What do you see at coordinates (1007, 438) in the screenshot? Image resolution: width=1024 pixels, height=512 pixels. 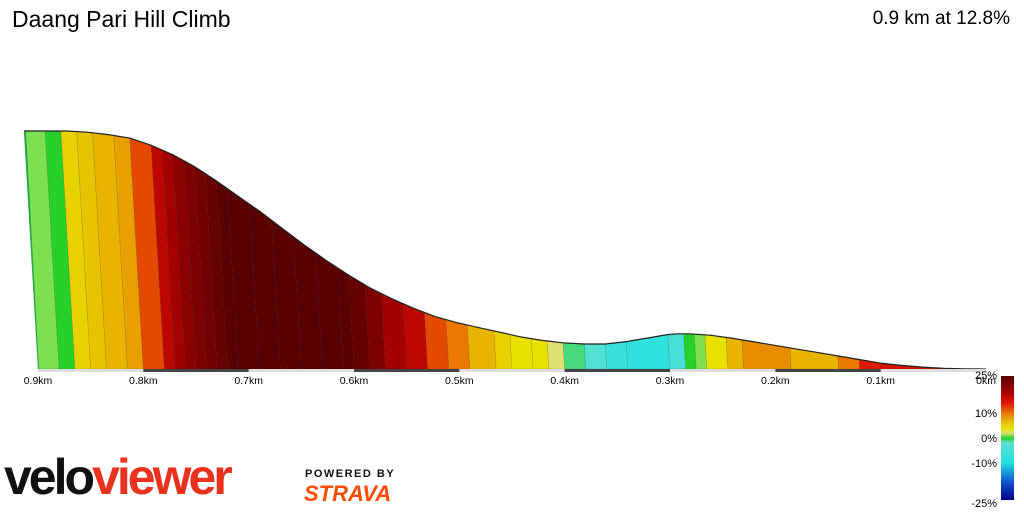 I see `legend-color-bar` at bounding box center [1007, 438].